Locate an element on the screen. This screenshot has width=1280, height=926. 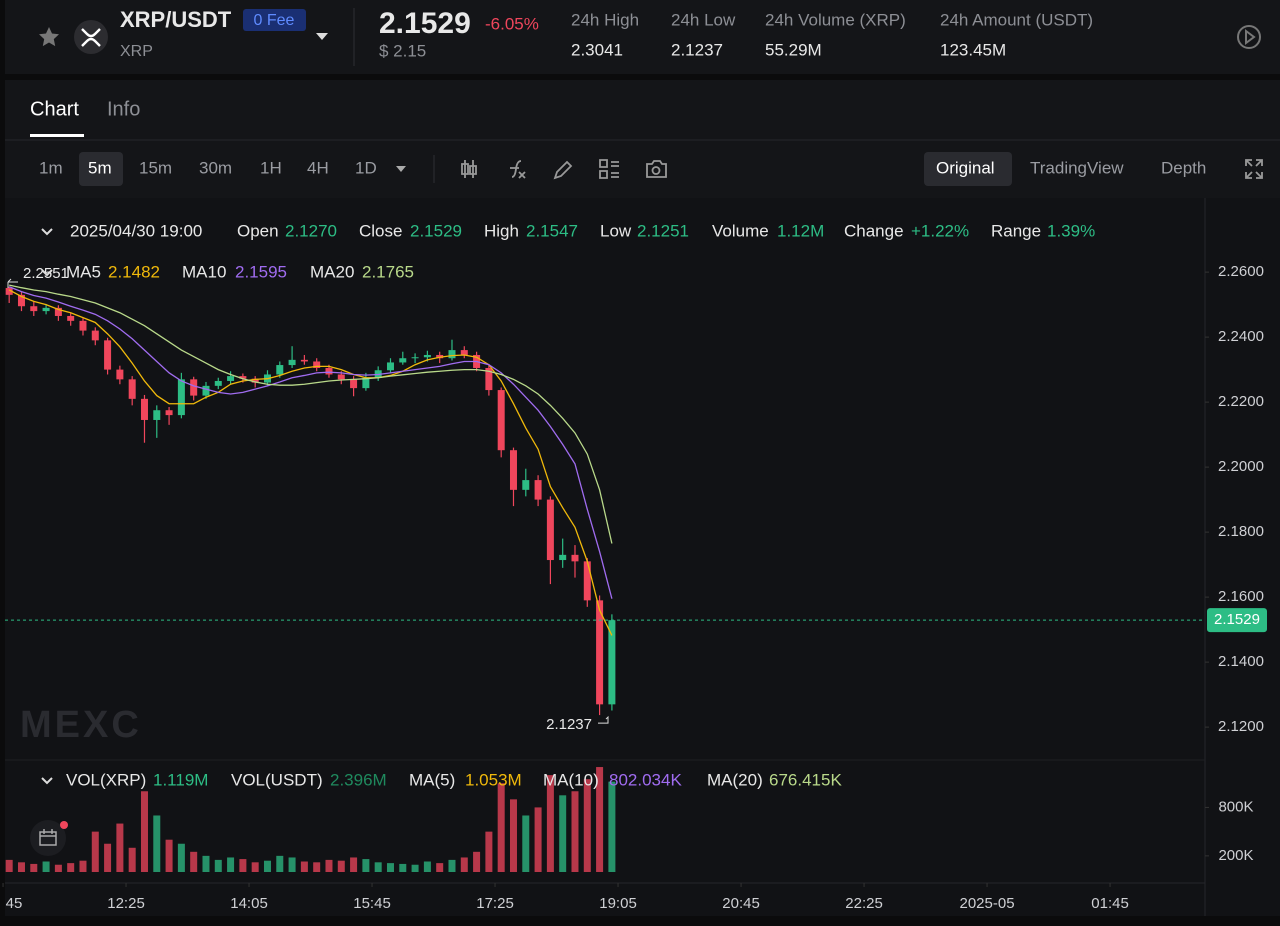
info-label: Change is located at coordinates (874, 230).